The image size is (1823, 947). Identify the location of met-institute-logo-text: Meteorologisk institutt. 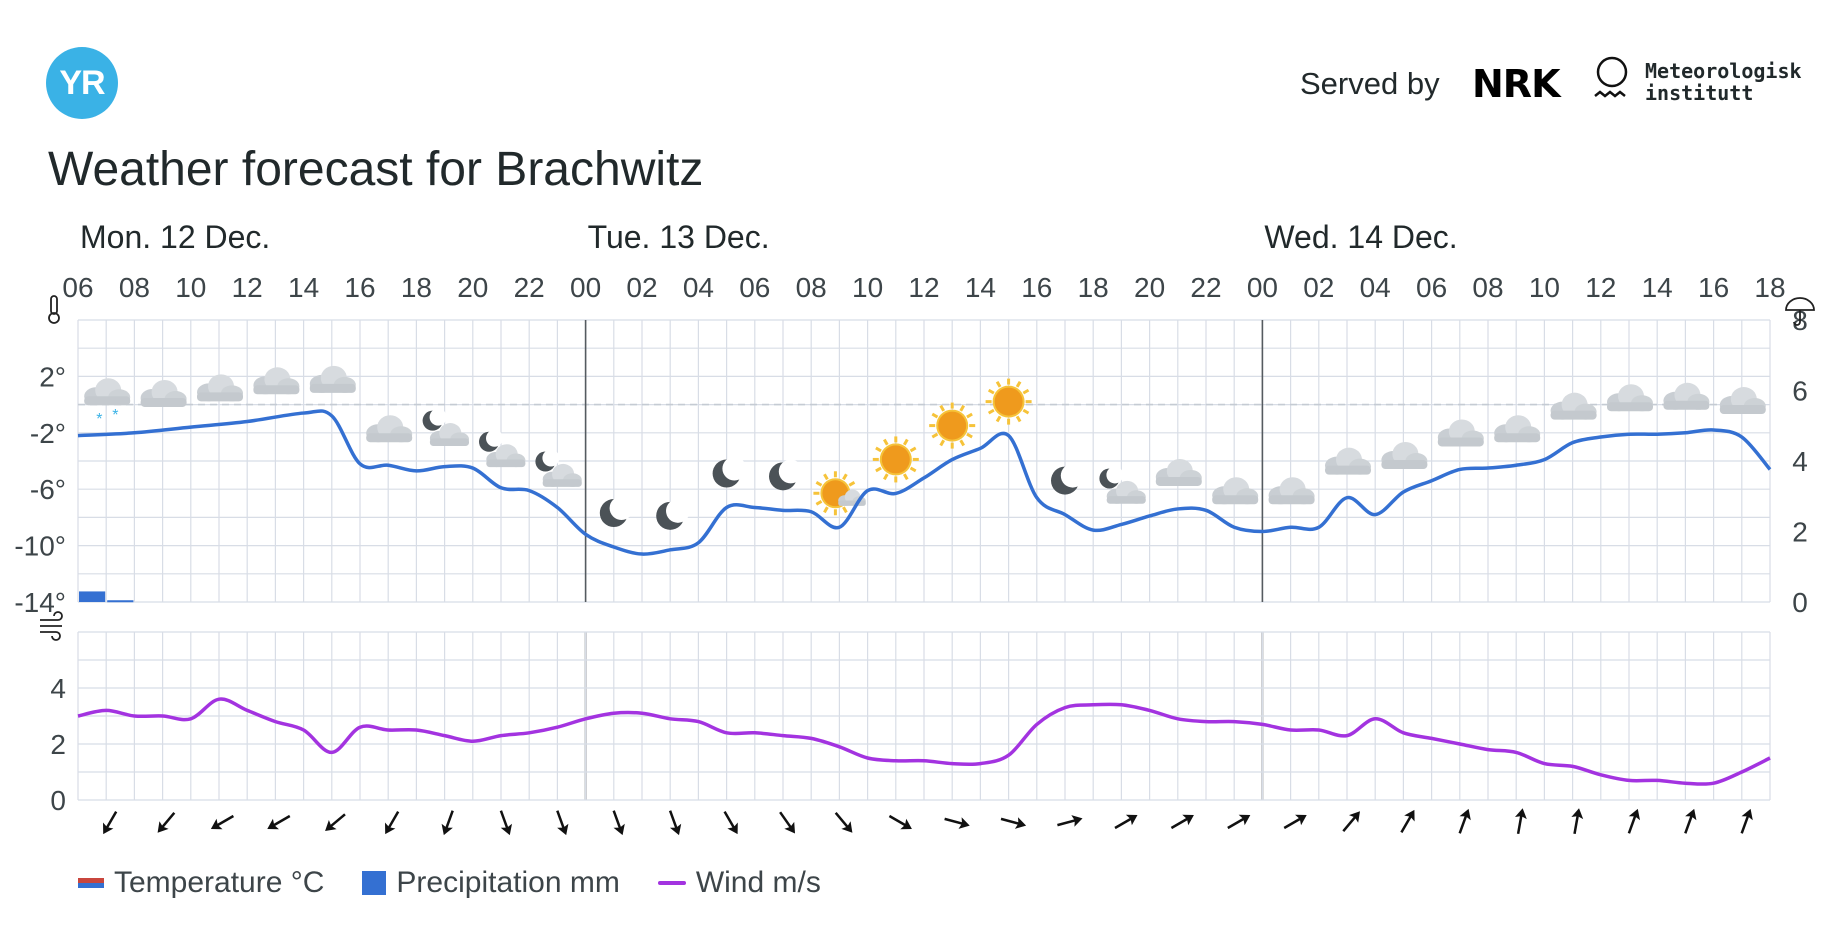
(1723, 82).